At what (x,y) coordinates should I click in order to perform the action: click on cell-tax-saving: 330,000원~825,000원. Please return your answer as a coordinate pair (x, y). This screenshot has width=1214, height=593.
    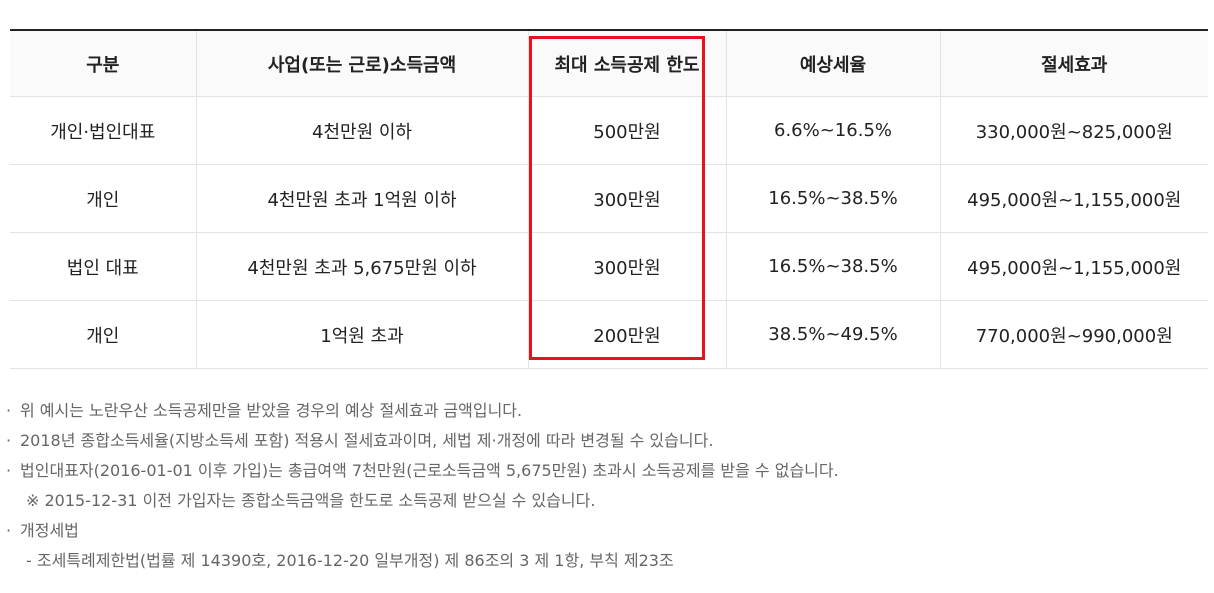
    Looking at the image, I should click on (1073, 130).